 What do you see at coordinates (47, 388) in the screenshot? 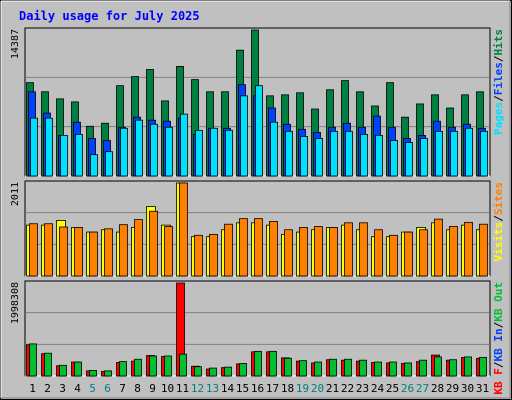
I see `x-tick-label-day-2: 2` at bounding box center [47, 388].